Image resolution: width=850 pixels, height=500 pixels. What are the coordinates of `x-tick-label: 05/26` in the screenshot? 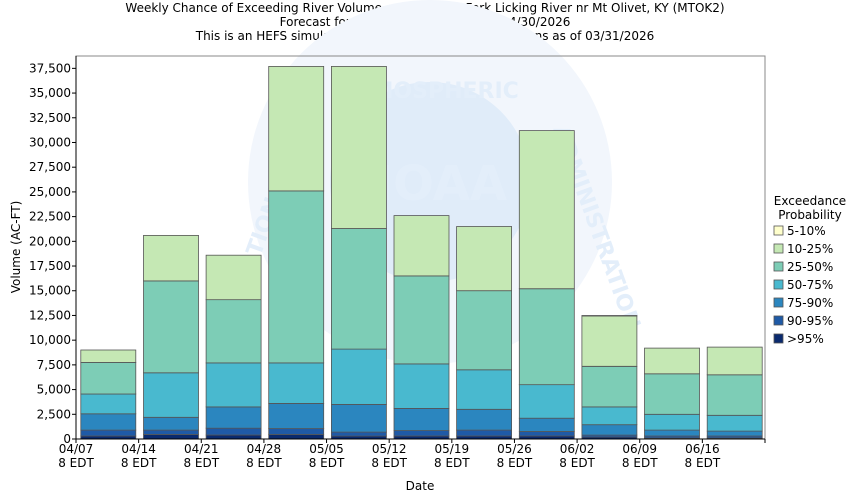 It's located at (514, 449).